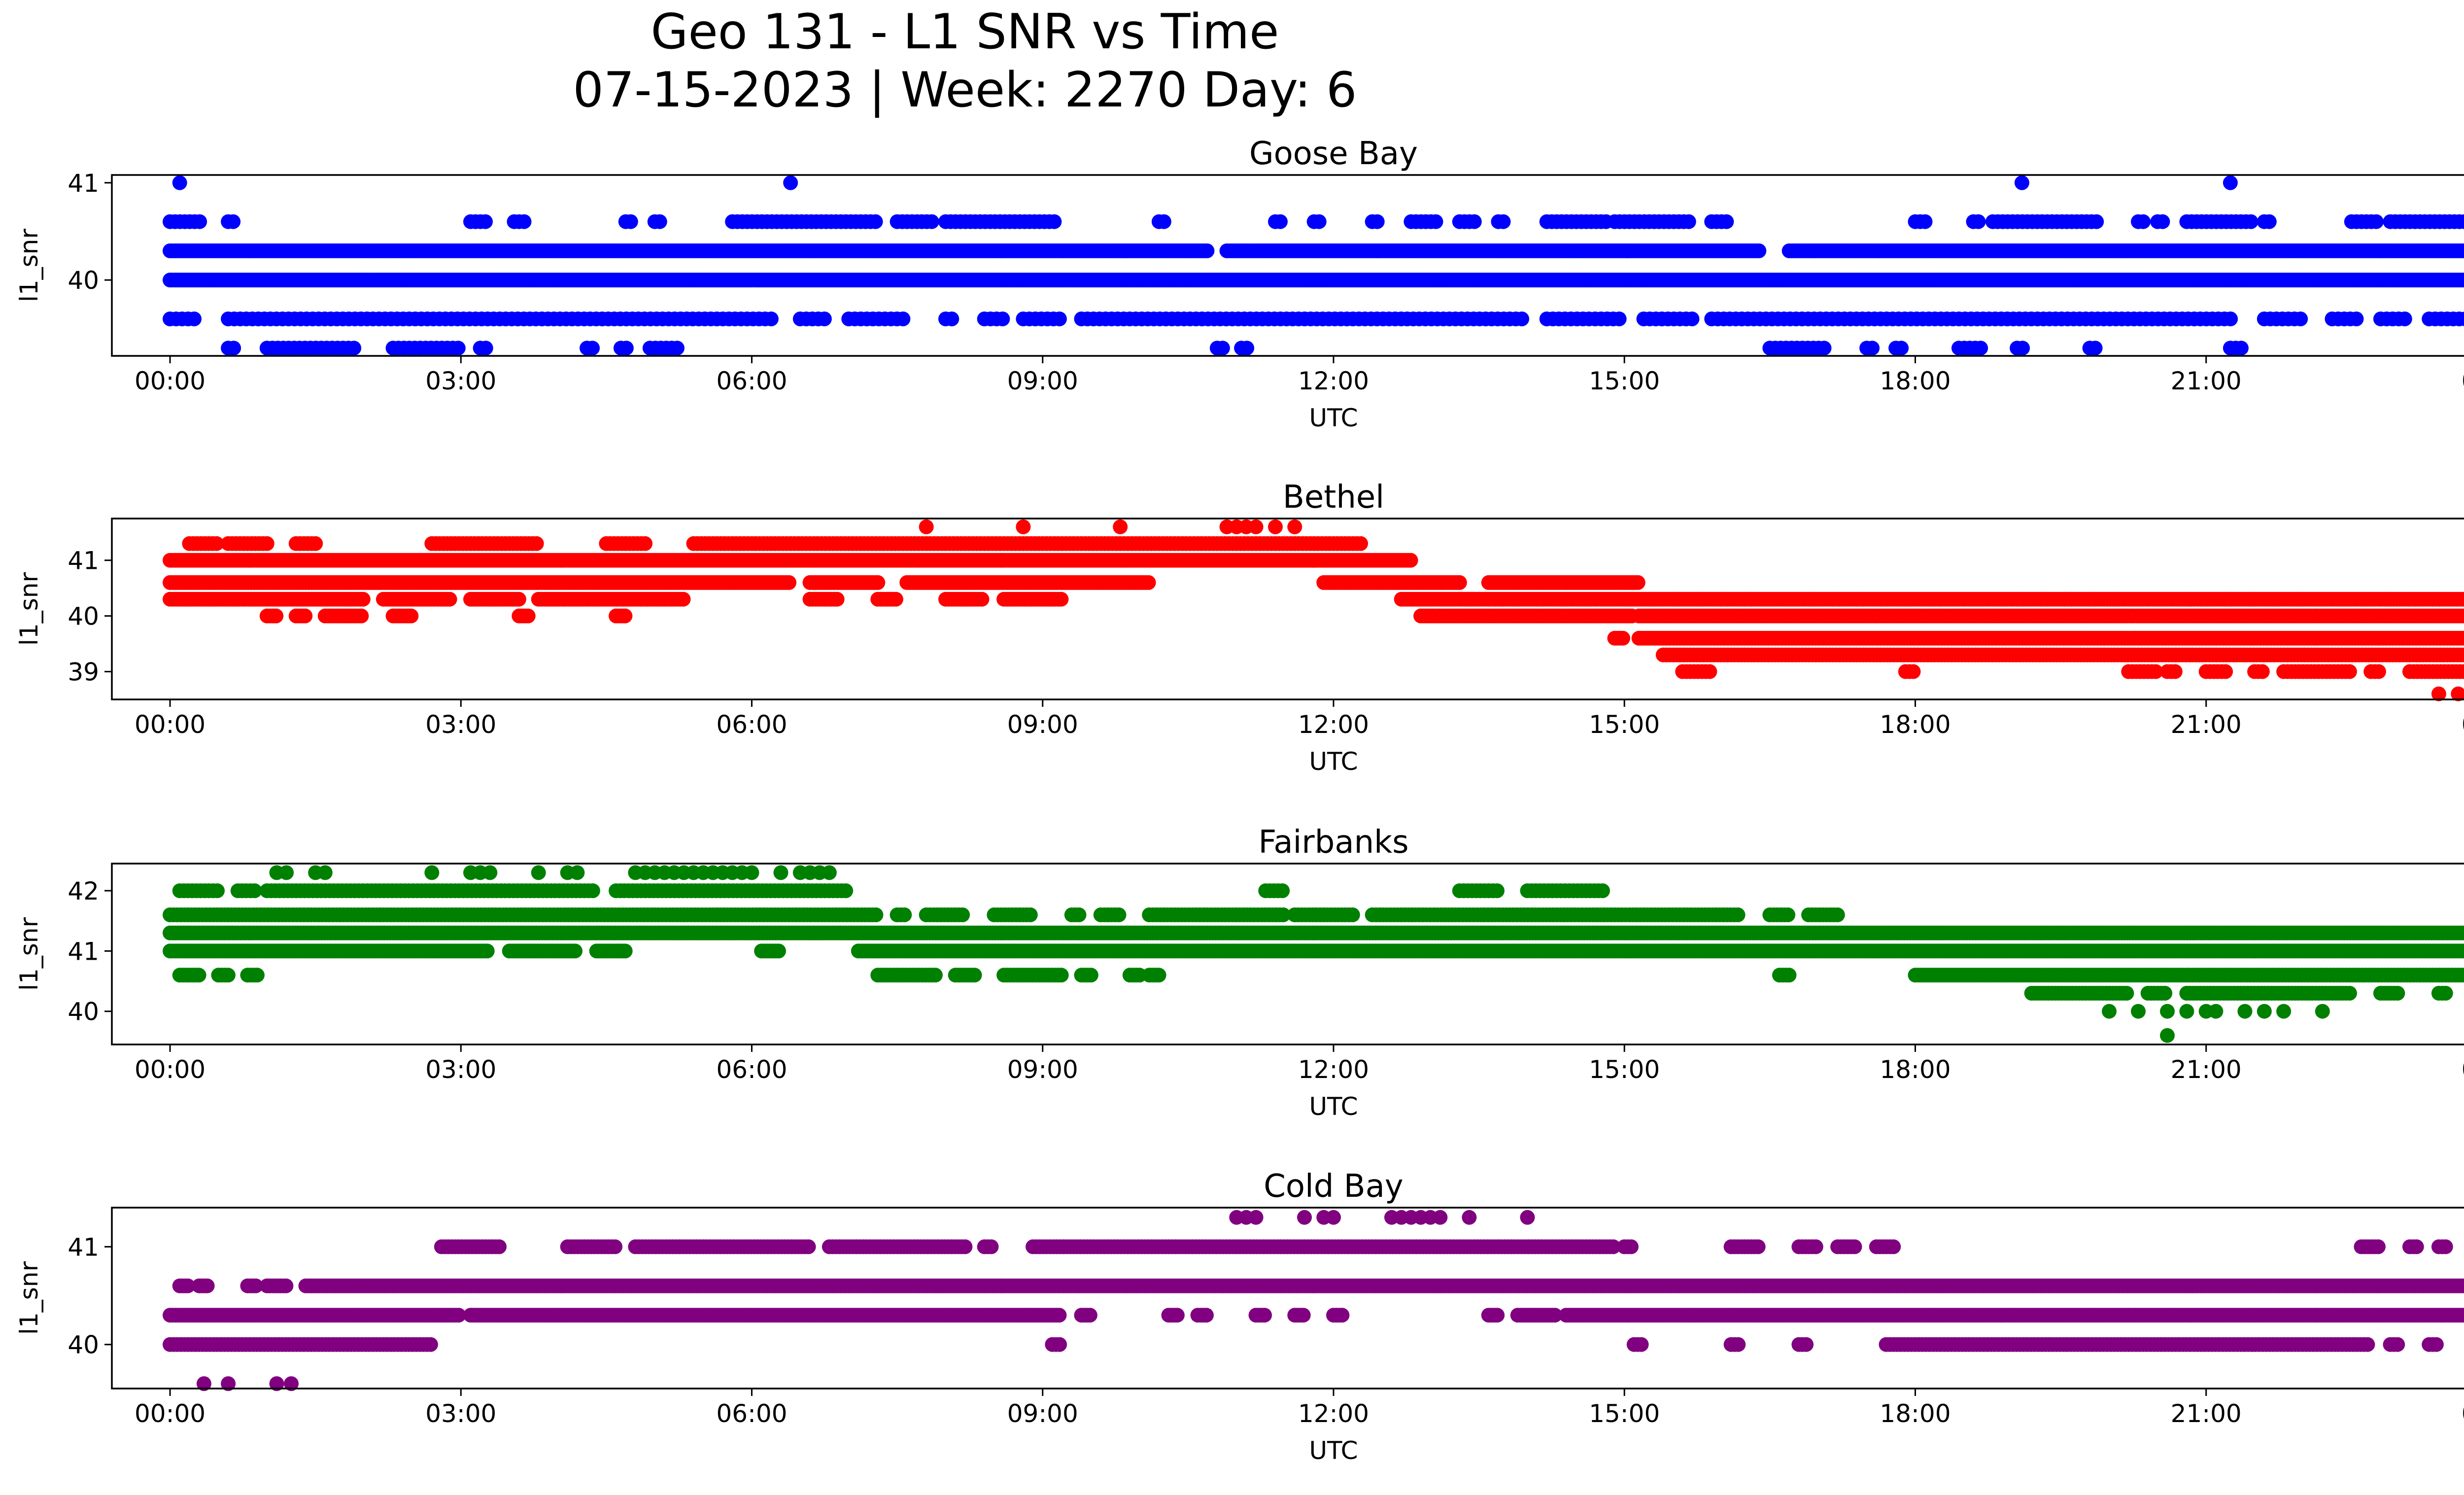 Image resolution: width=2464 pixels, height=1495 pixels. What do you see at coordinates (1333, 381) in the screenshot?
I see `x-tick-label: 12:00` at bounding box center [1333, 381].